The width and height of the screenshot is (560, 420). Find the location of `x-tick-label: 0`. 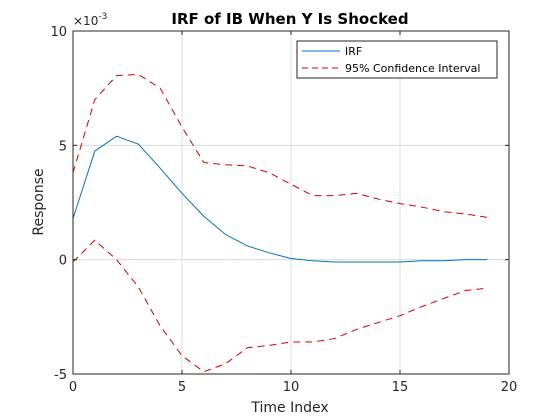

x-tick-label: 0 is located at coordinates (73, 387).